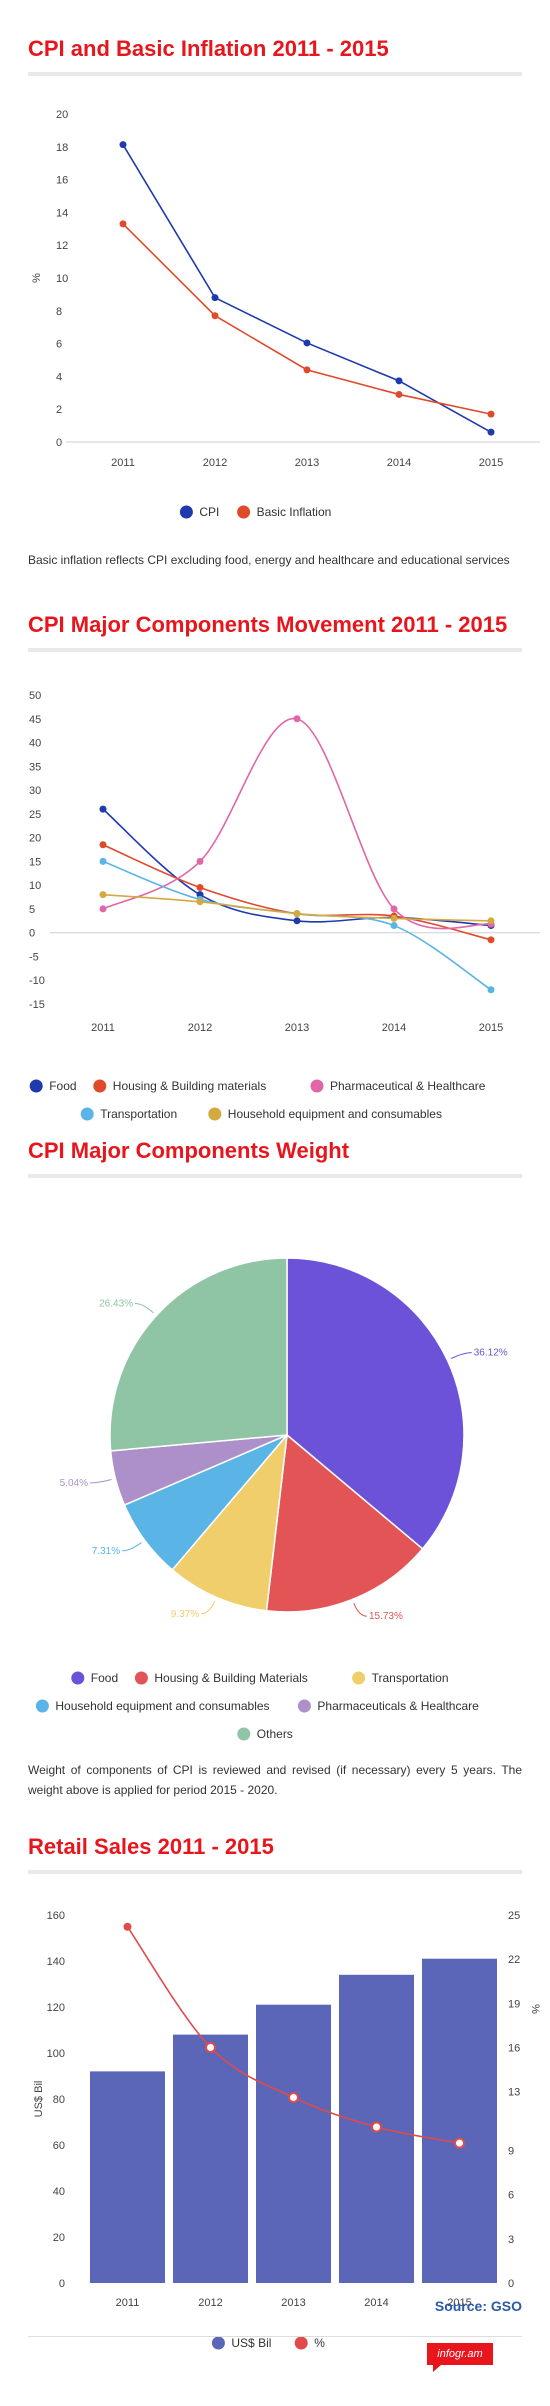 The height and width of the screenshot is (2406, 550). I want to click on y-tick-label: 60, so click(59, 2146).